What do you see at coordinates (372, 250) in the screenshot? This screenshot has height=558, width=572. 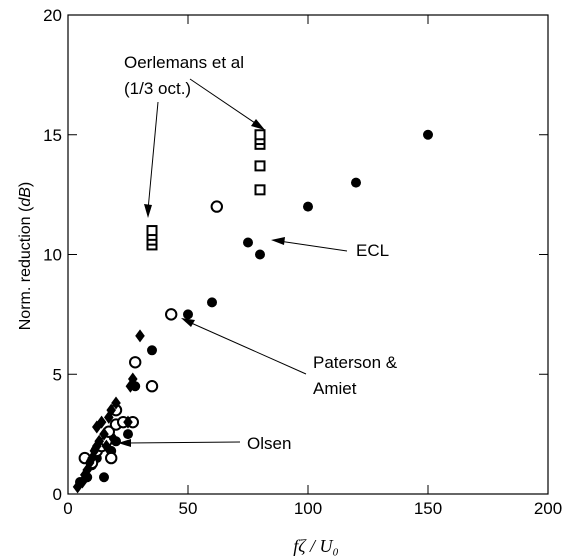 I see `annotation-ecl-label: ECL` at bounding box center [372, 250].